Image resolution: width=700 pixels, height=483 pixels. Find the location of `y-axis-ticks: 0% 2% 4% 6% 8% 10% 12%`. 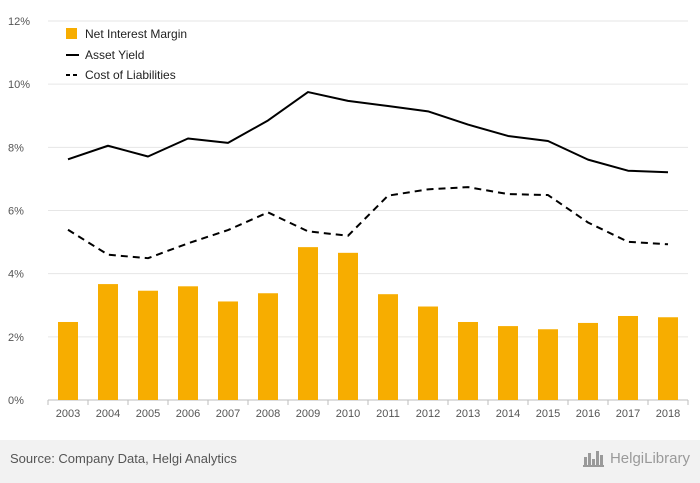

y-axis-ticks: 0% 2% 4% 6% 8% 10% 12% is located at coordinates (19, 211).